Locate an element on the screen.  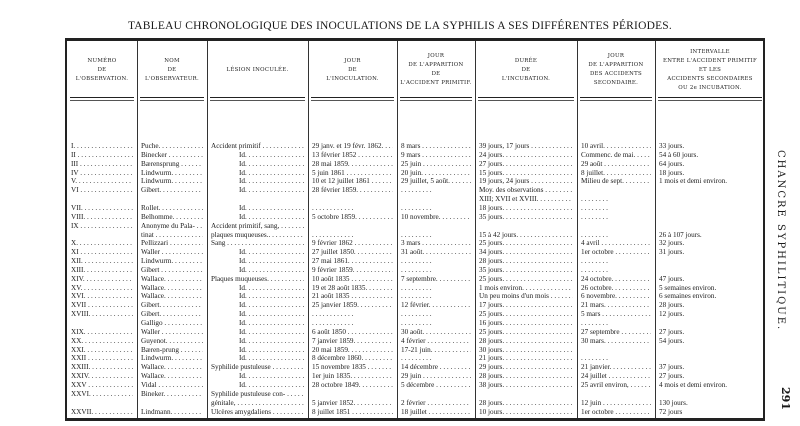
cell-inoculation-date: 15 novembre 1835 is located at coordinates (352, 367).